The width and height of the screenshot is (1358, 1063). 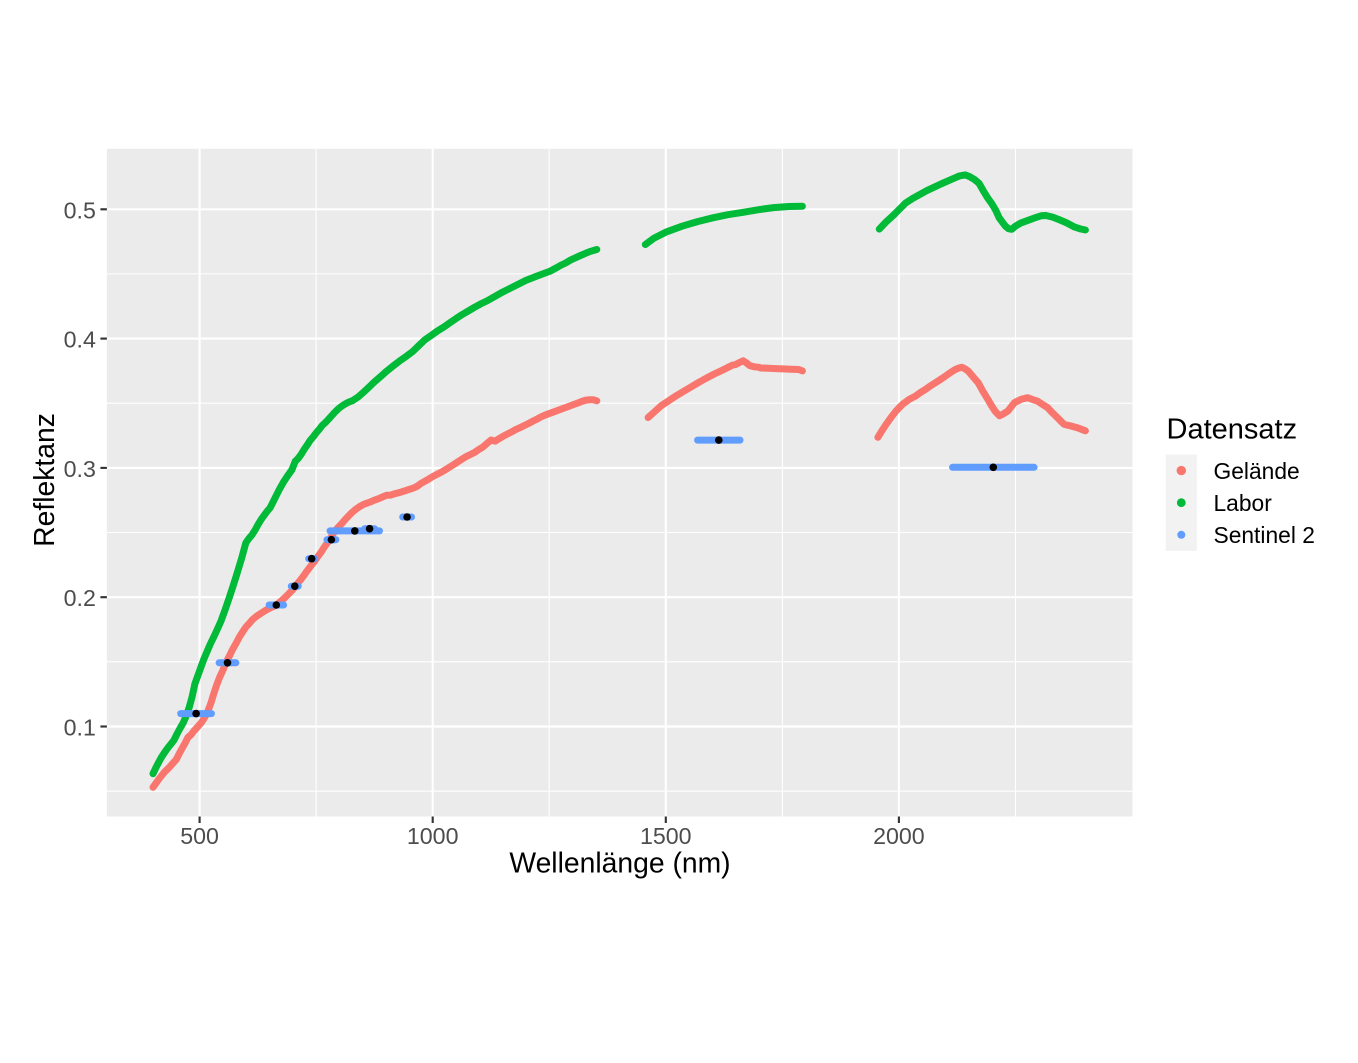 What do you see at coordinates (44, 480) in the screenshot?
I see `svg-text: Reflektanz` at bounding box center [44, 480].